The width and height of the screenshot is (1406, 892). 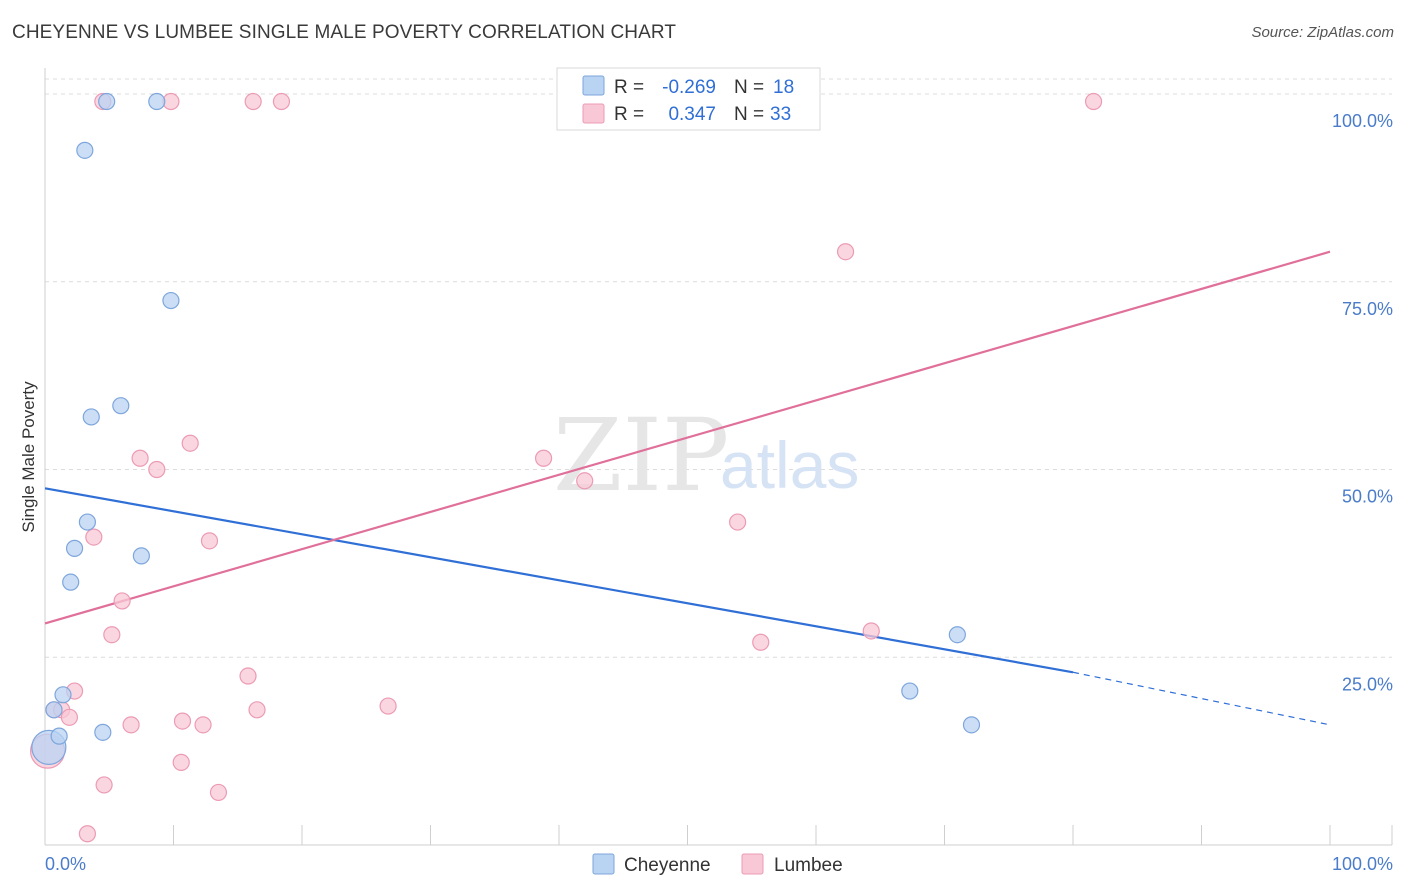 What do you see at coordinates (717, 864) in the screenshot?
I see `series-legend: Cheyenne Lumbee` at bounding box center [717, 864].